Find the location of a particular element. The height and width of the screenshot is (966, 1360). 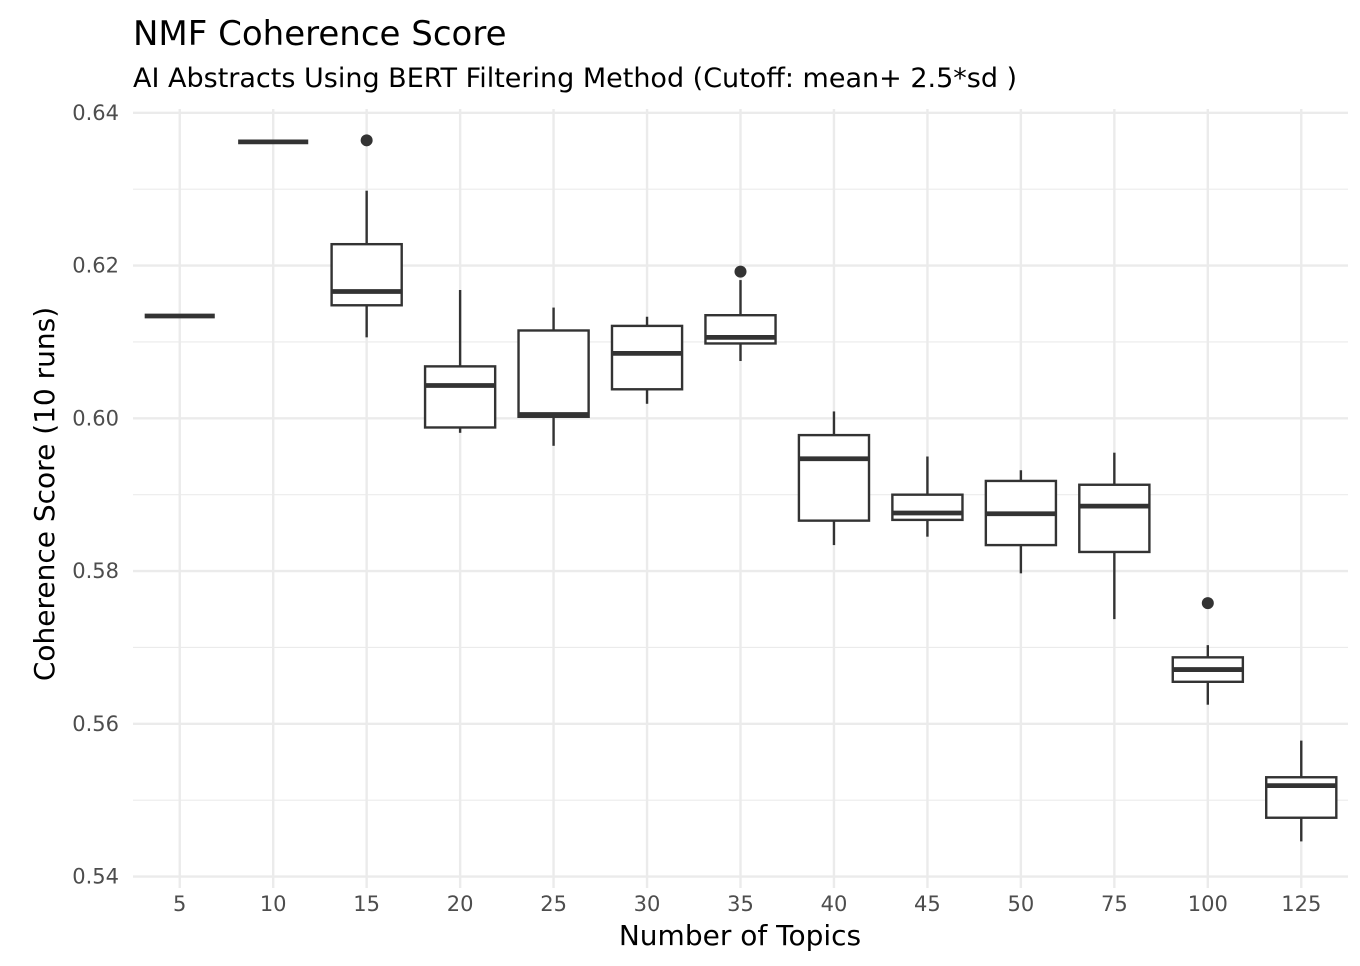

x-axis-ticks: 5 10 15 20 25 30 35 40 45 50 75 100 125 is located at coordinates (747, 904).